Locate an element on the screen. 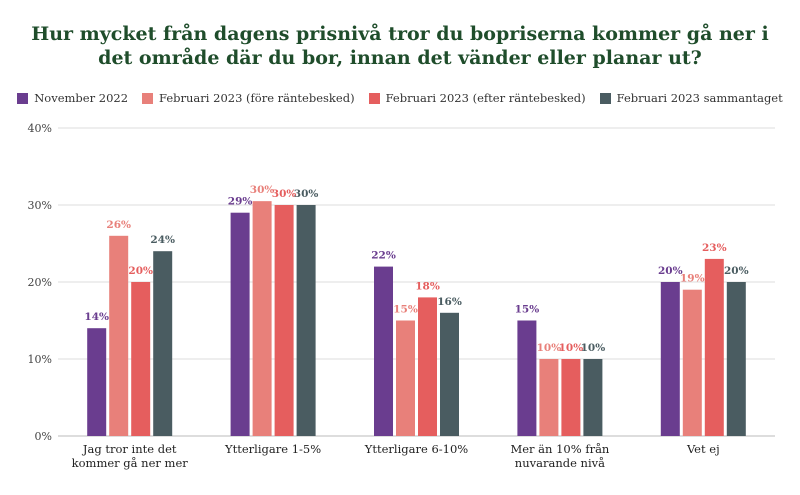  legend-item-feb-2023-sammantaget: Februari 2023 sammantaget is located at coordinates (691, 98).